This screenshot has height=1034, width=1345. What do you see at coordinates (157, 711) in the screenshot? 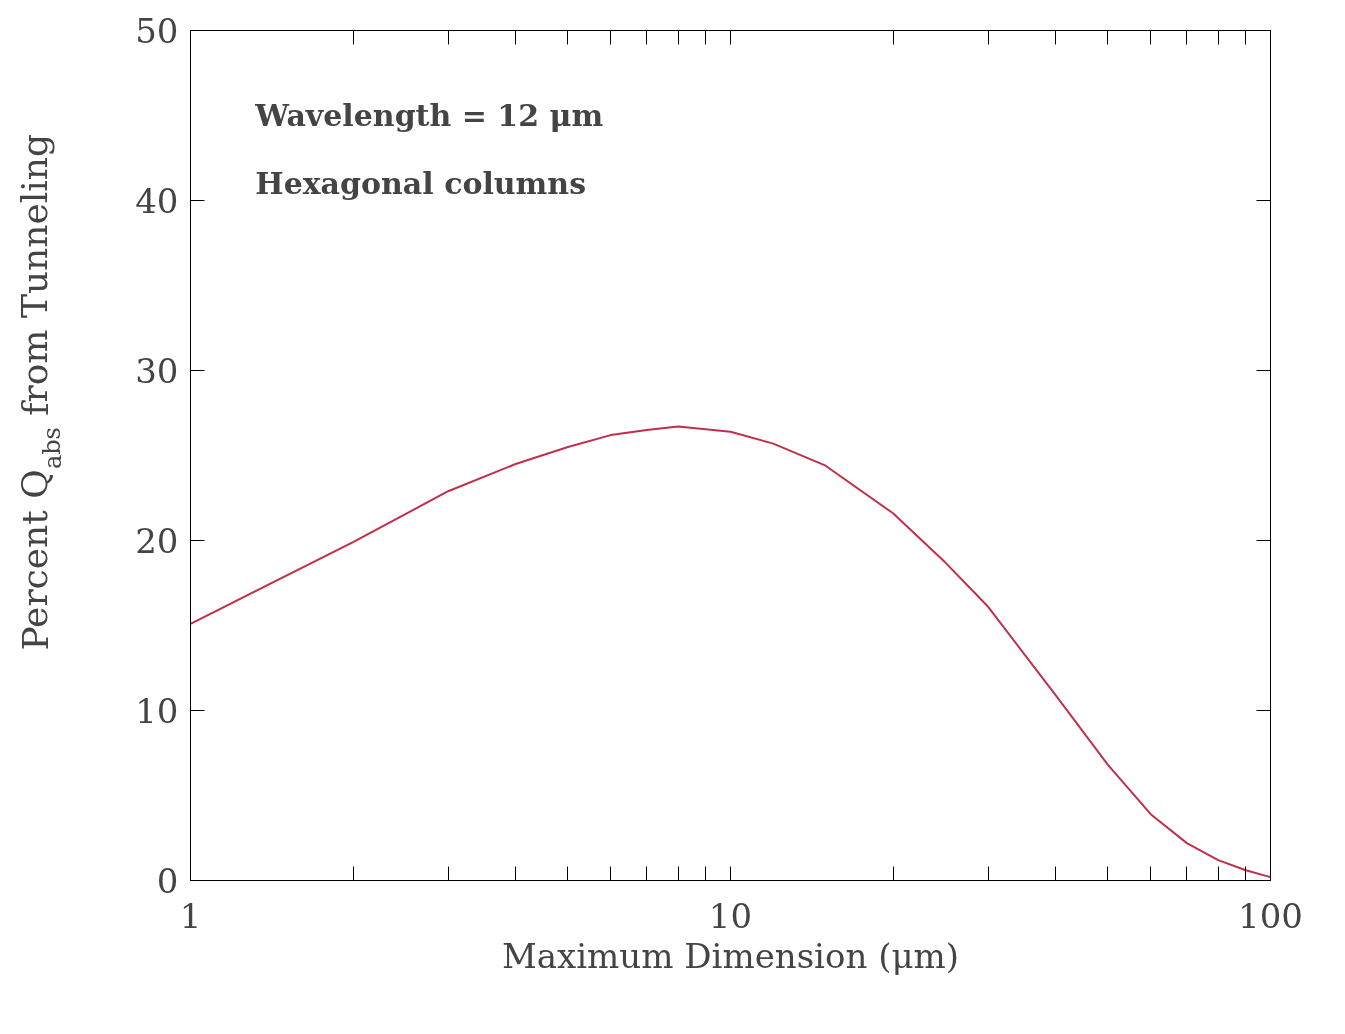
I see `y-tick-label: 10` at bounding box center [157, 711].